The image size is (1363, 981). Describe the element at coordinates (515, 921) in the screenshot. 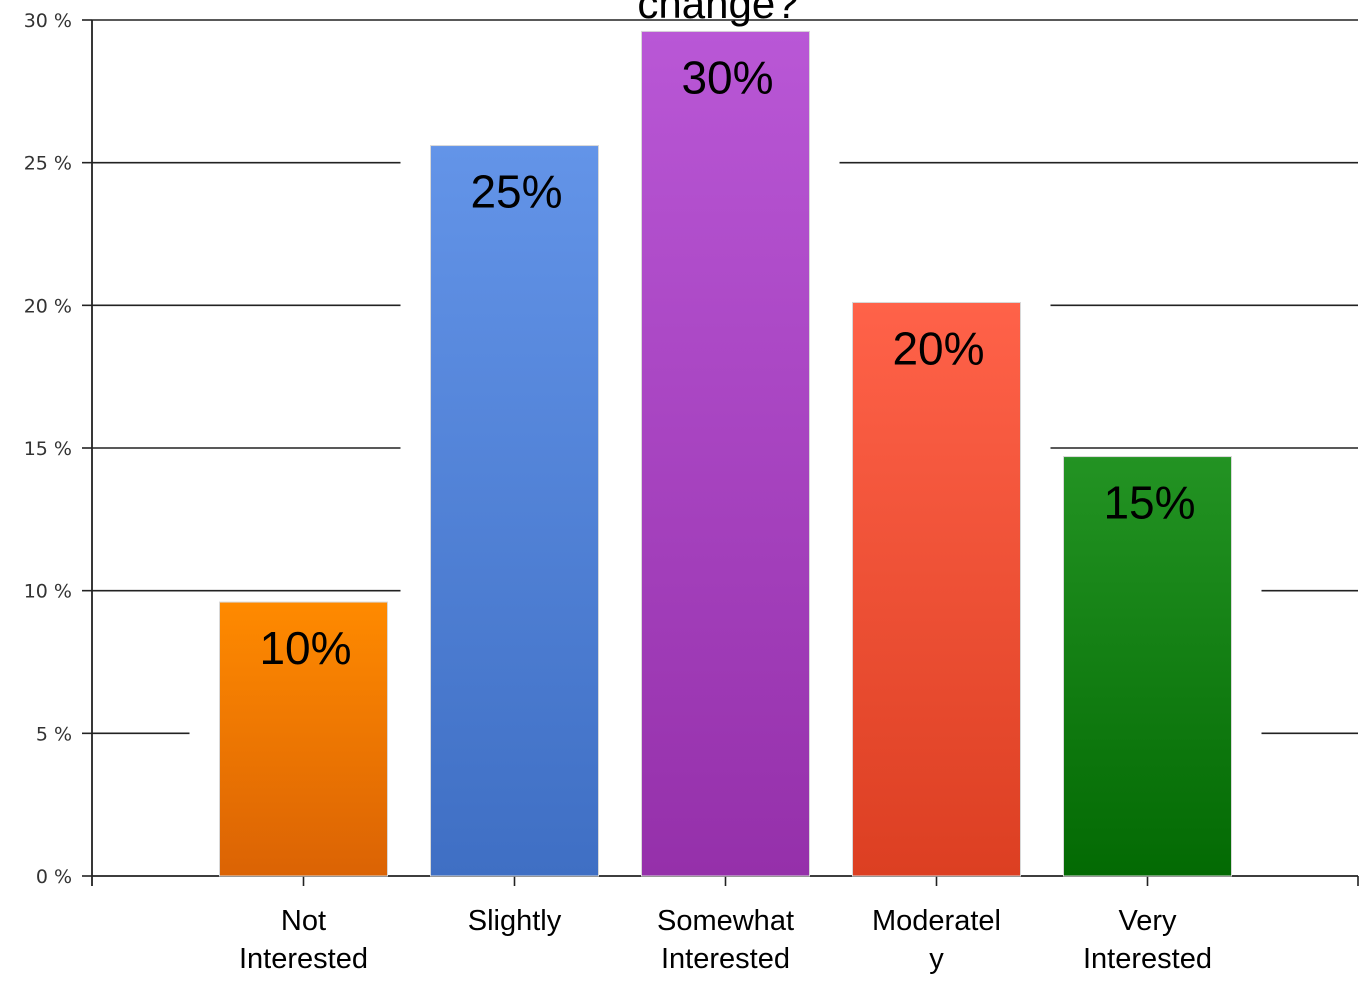

I see `x-tick-label: Slightly` at that location.